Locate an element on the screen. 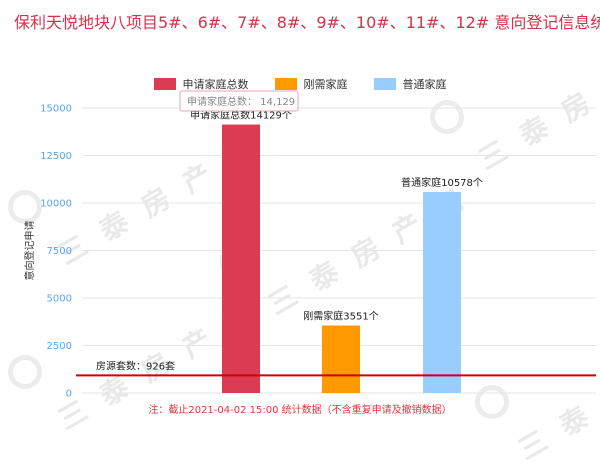 The image size is (600, 468). bar-label-1: 刚需家庭3551个 is located at coordinates (340, 316).